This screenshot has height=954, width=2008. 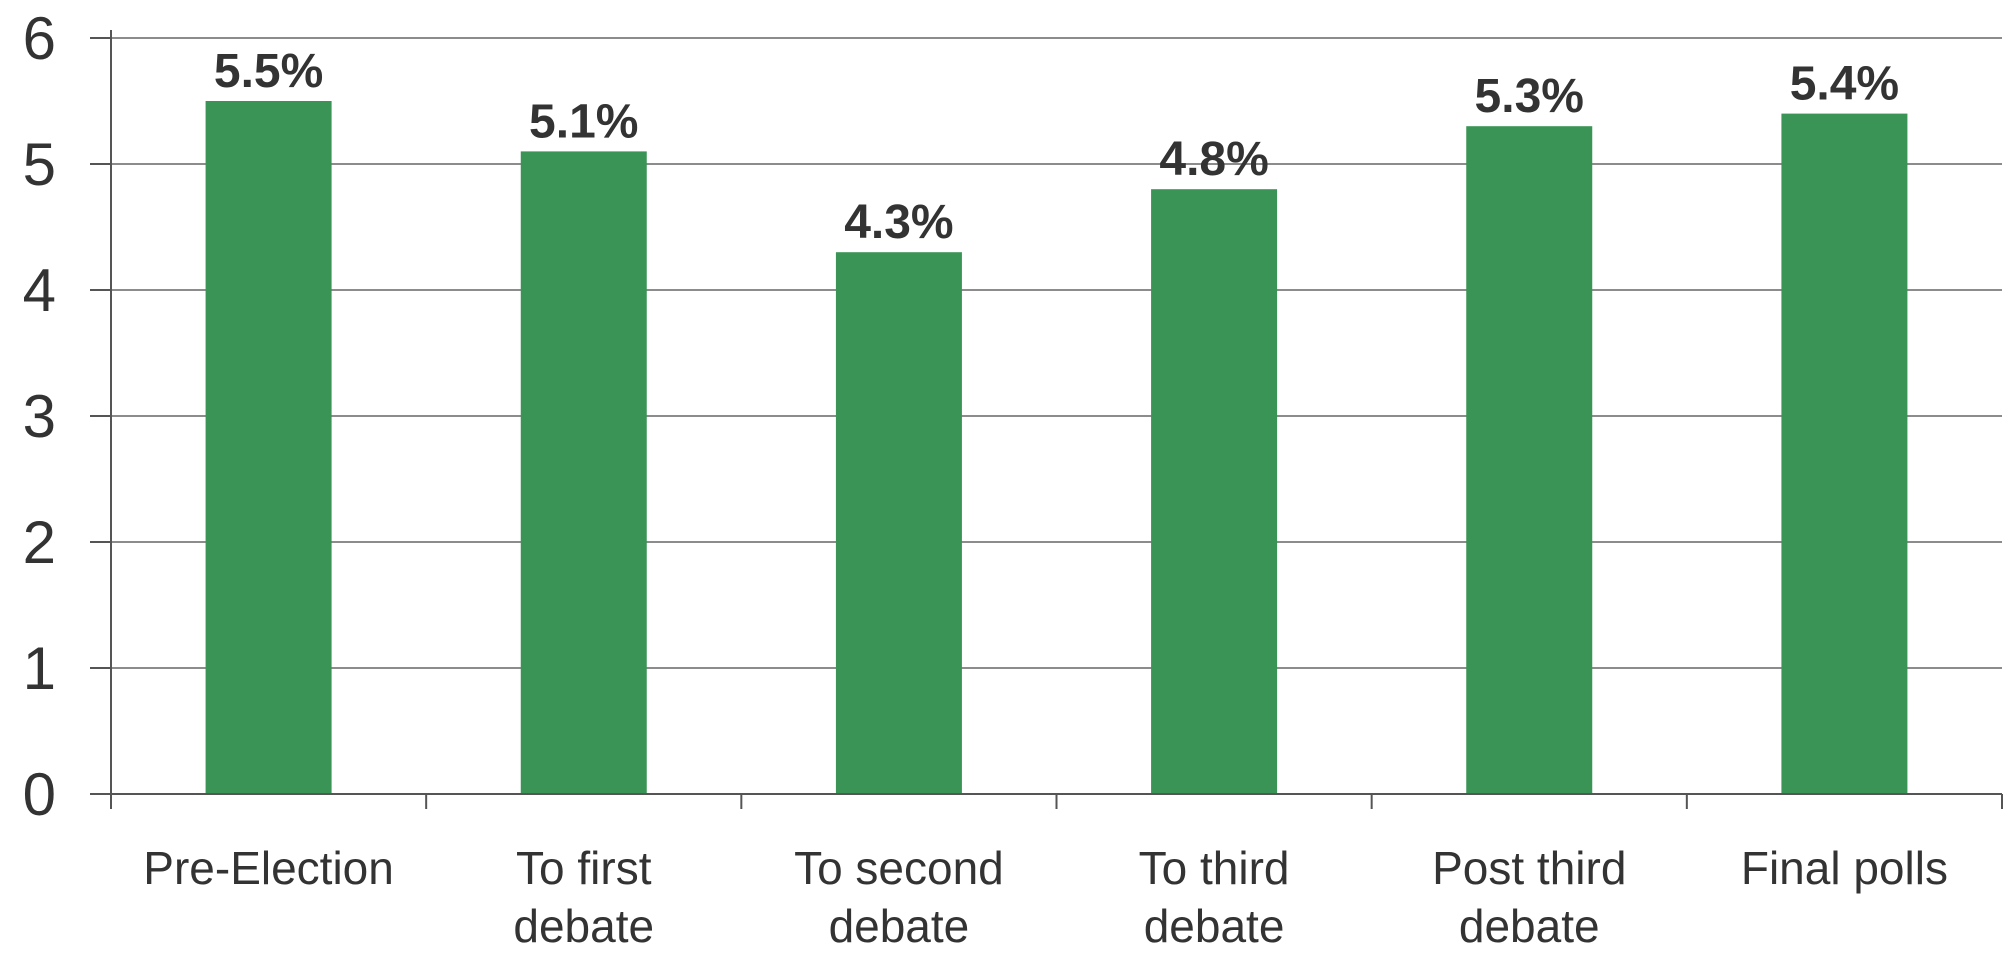 What do you see at coordinates (39, 794) in the screenshot?
I see `y-tick-label: 0` at bounding box center [39, 794].